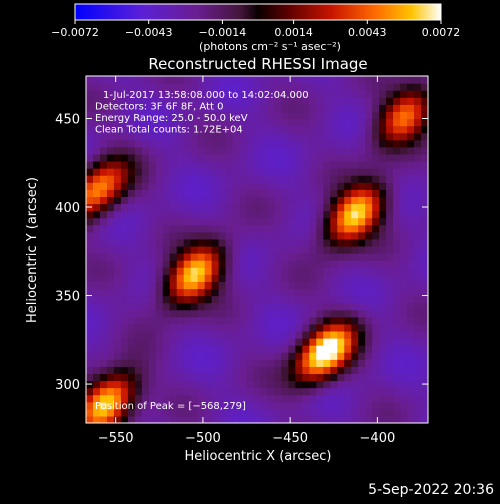 Image resolution: width=500 pixels, height=504 pixels. What do you see at coordinates (67, 385) in the screenshot?
I see `y-tick-label: 300` at bounding box center [67, 385].